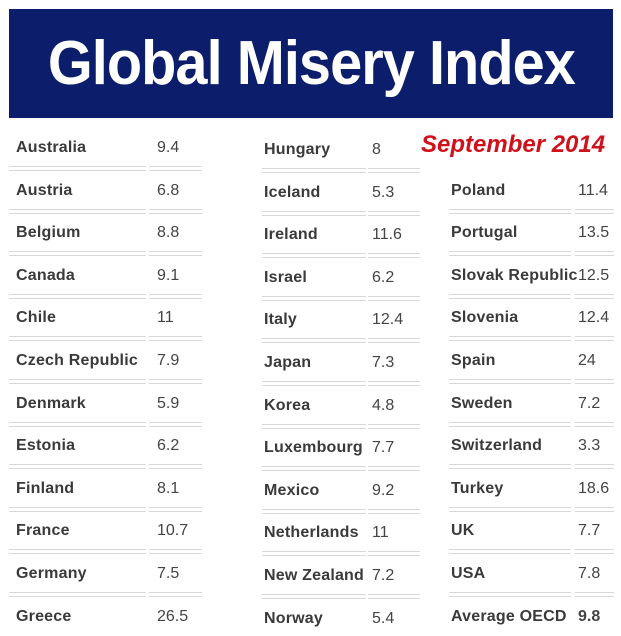 This screenshot has width=621, height=636. Describe the element at coordinates (594, 488) in the screenshot. I see `index-value: 18.6` at that location.